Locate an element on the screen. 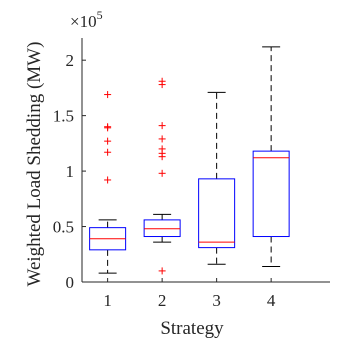 The image size is (340, 351). y-multiplier-label: ×10⁵ is located at coordinates (86, 19).